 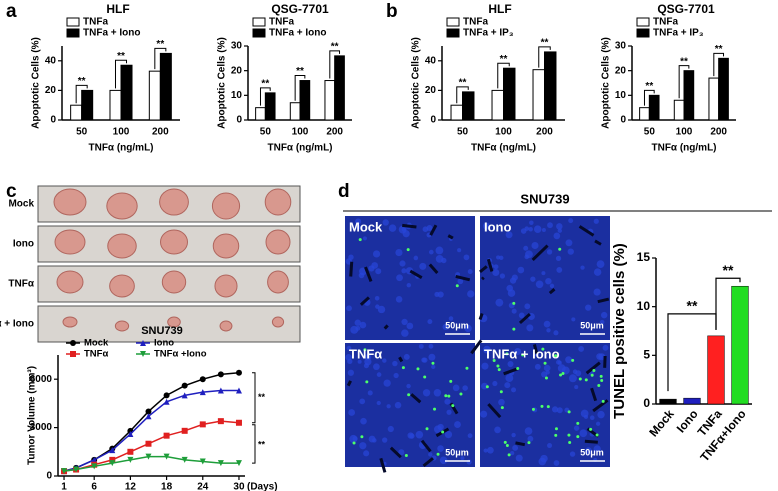 I want to click on x-tick-label: 24, so click(x=203, y=486).